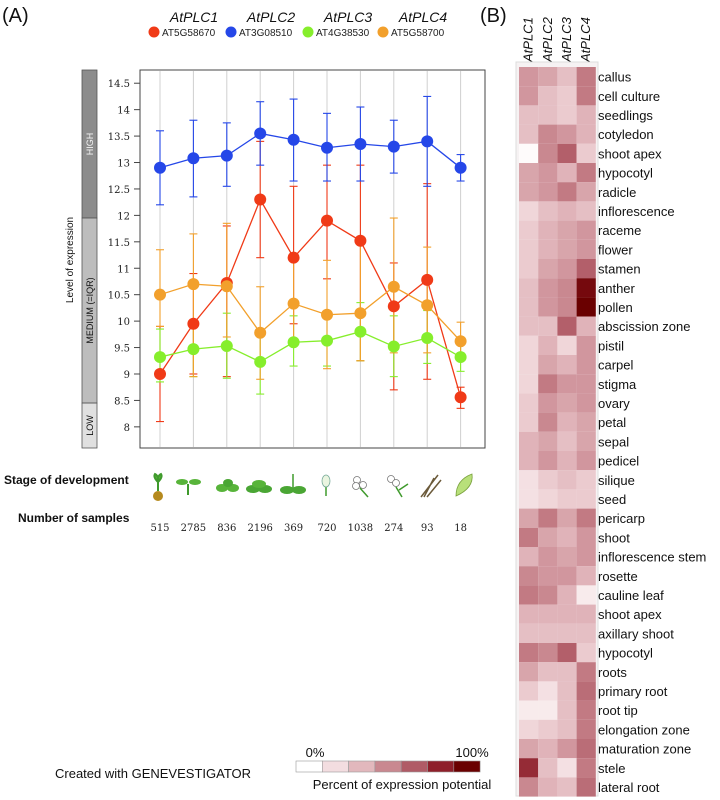 The image size is (720, 800). Describe the element at coordinates (123, 322) in the screenshot. I see `y-tick-label: 10` at that location.